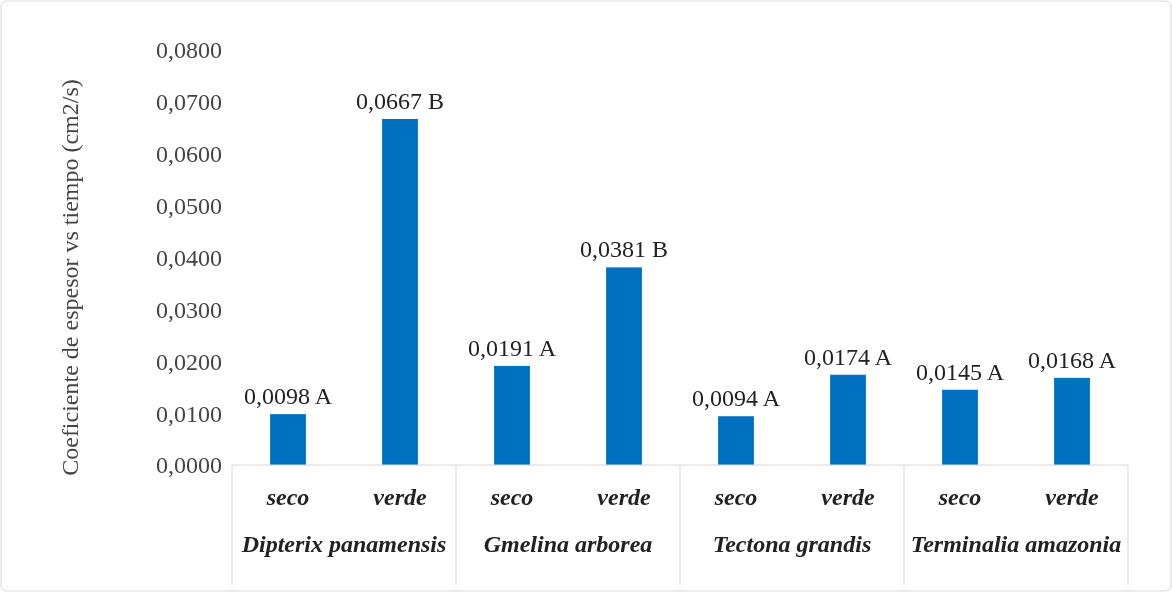 The height and width of the screenshot is (592, 1172). What do you see at coordinates (343, 544) in the screenshot?
I see `text: Dipterix panamensis` at bounding box center [343, 544].